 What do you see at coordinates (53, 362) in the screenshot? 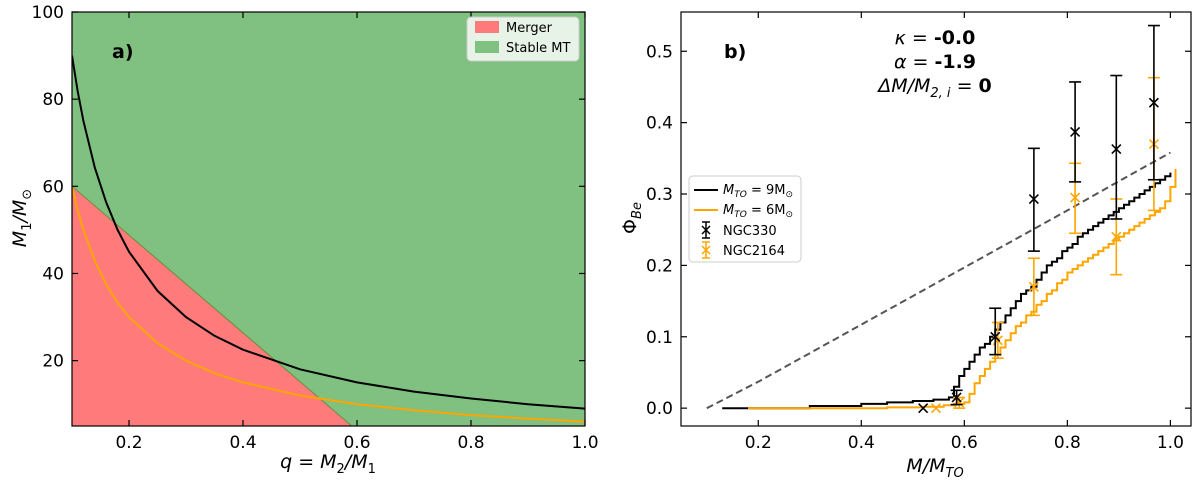
I see `panel-a-y-tick-label: 20` at bounding box center [53, 362].